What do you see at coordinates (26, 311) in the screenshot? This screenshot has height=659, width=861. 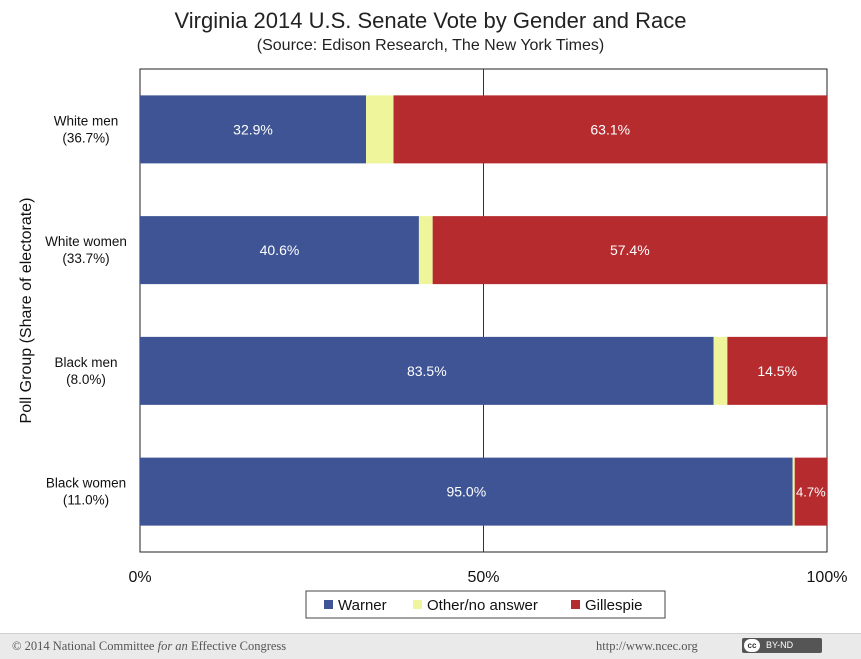 I see `y-axis-label: Poll Group (Share of electorate)` at bounding box center [26, 311].